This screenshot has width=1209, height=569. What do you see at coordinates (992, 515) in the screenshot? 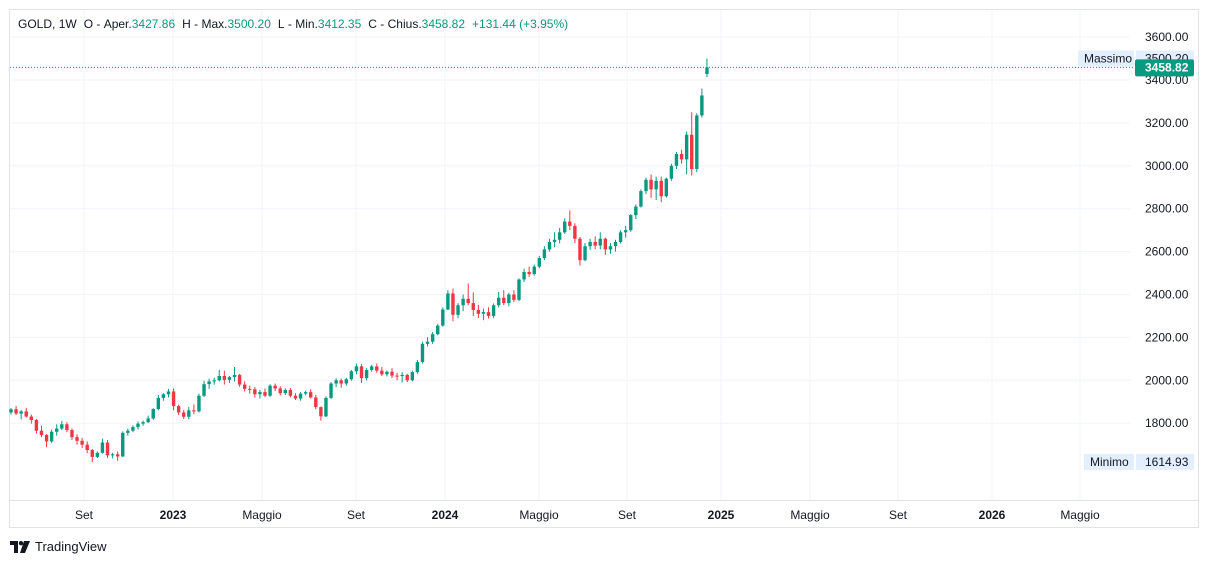
I see `time-tick-label: 2026` at bounding box center [992, 515].